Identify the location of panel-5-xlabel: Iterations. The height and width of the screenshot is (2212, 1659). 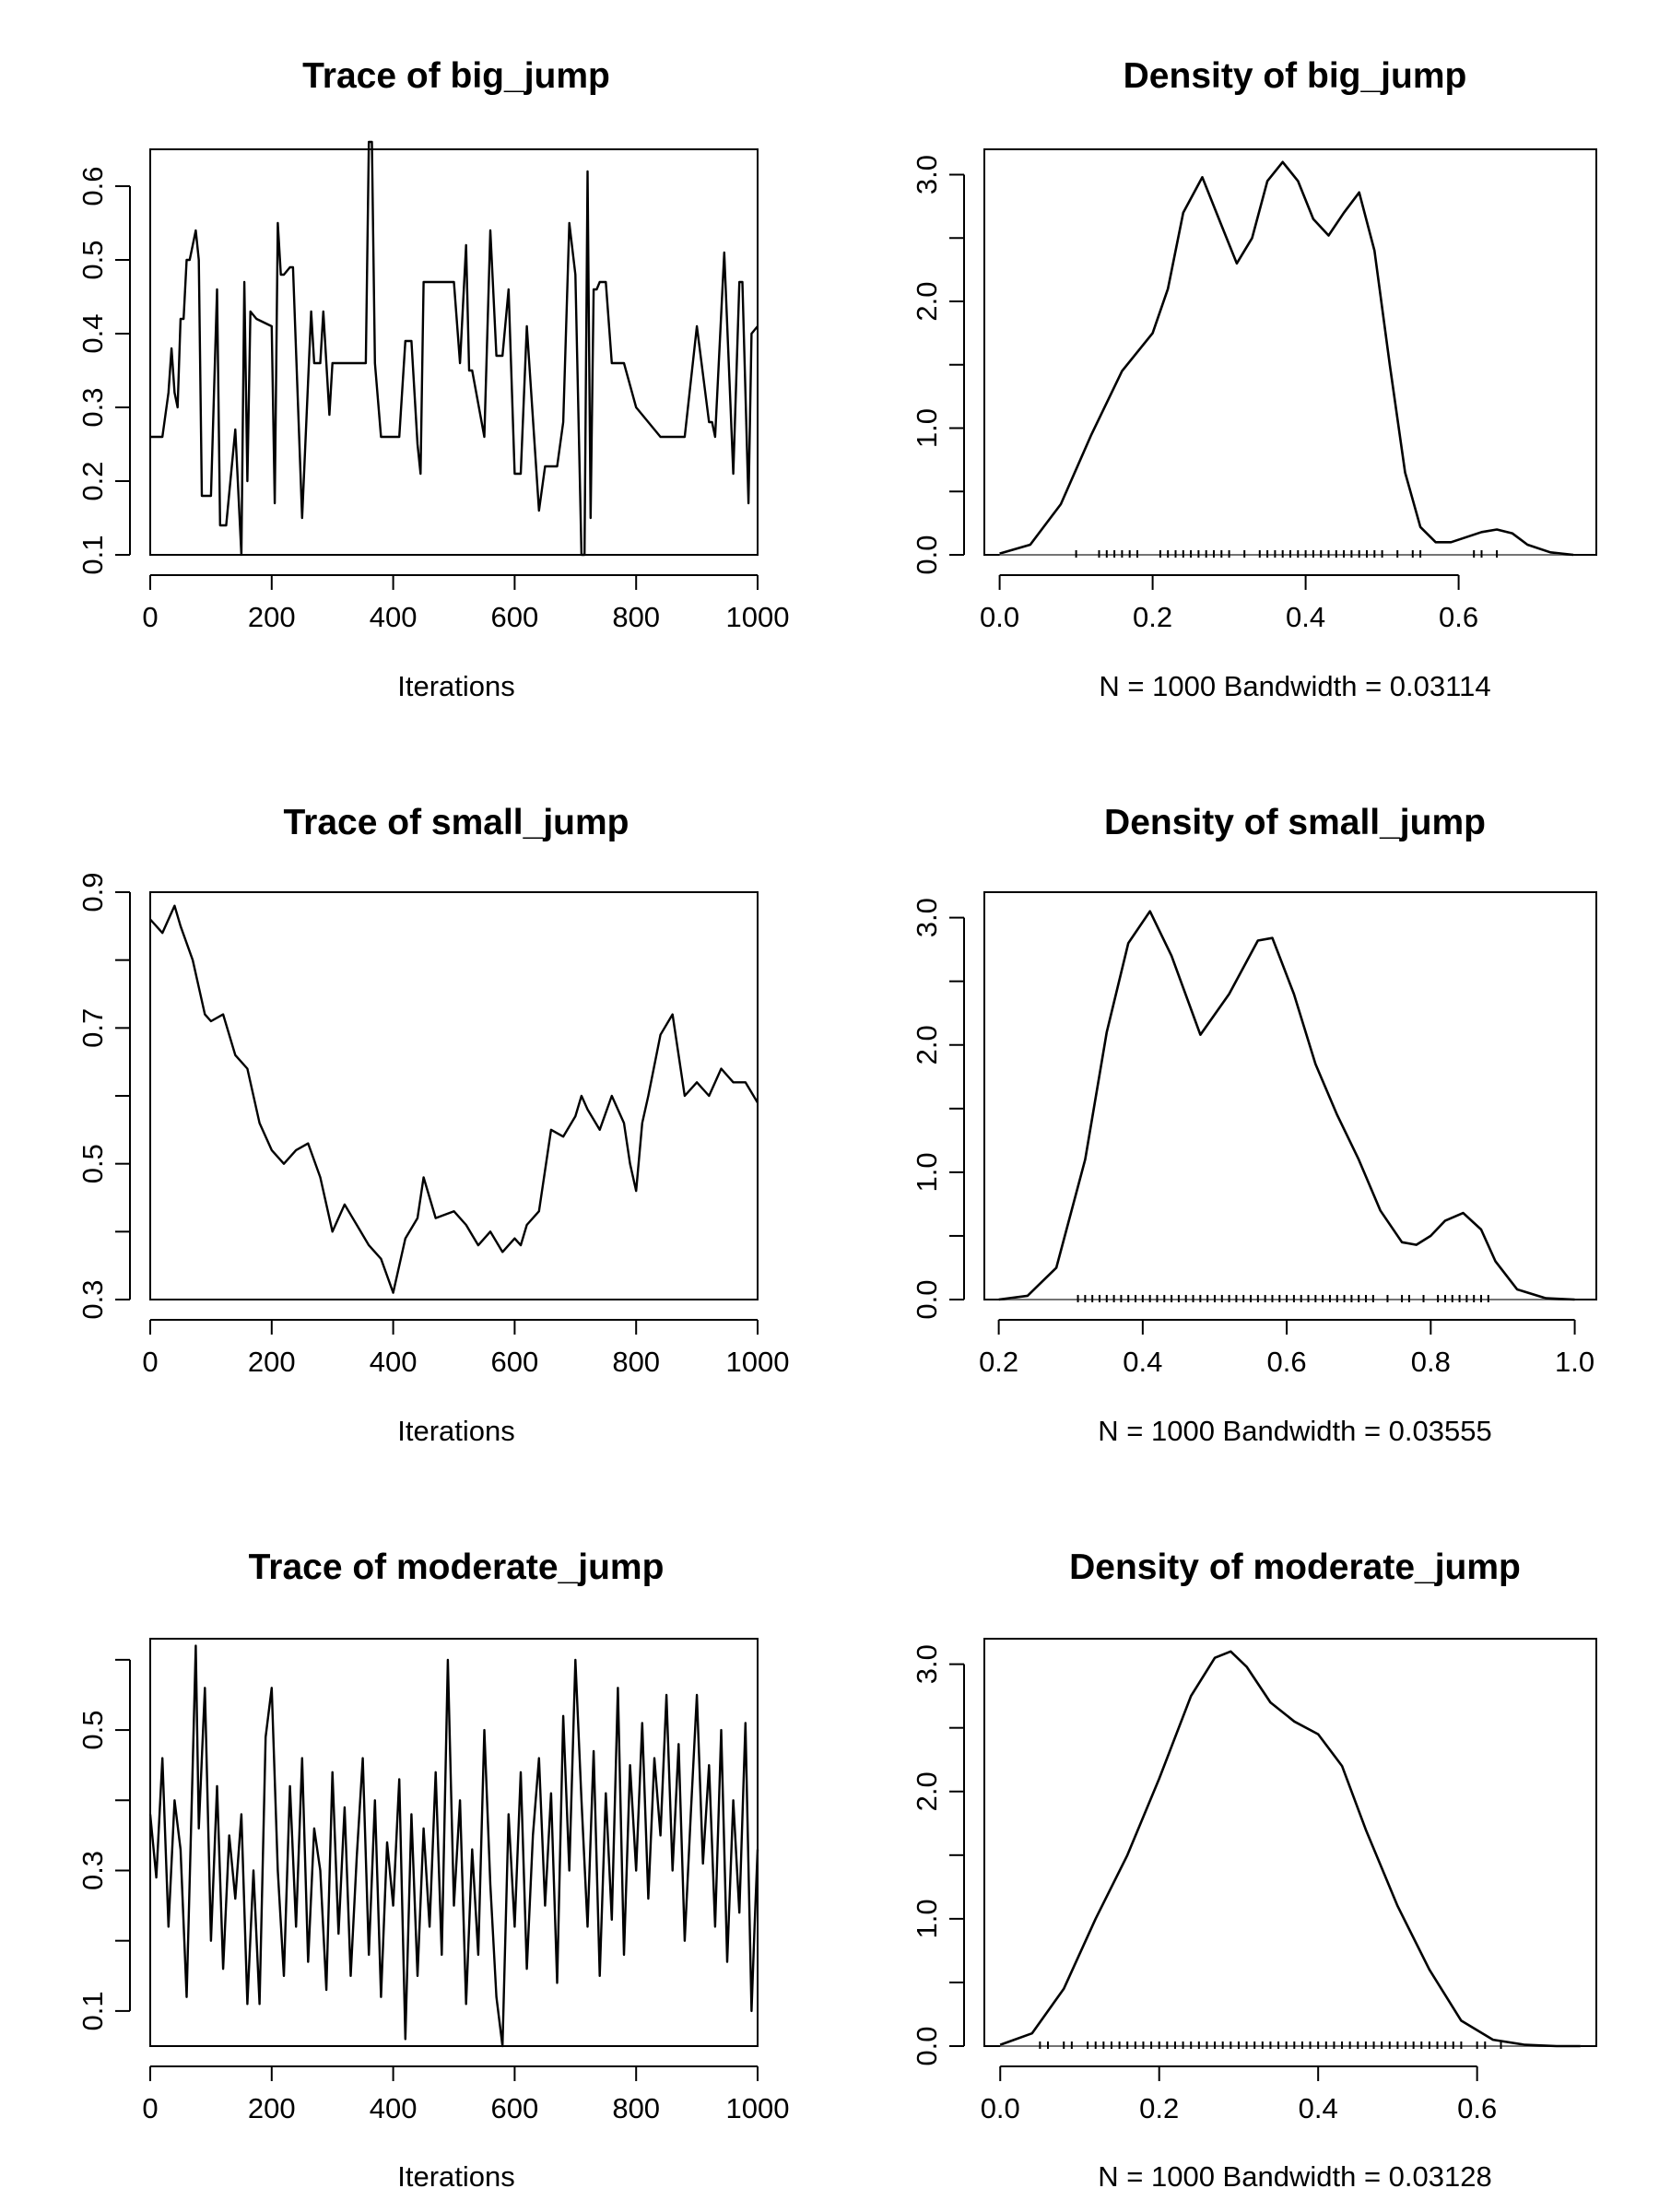
(456, 2176).